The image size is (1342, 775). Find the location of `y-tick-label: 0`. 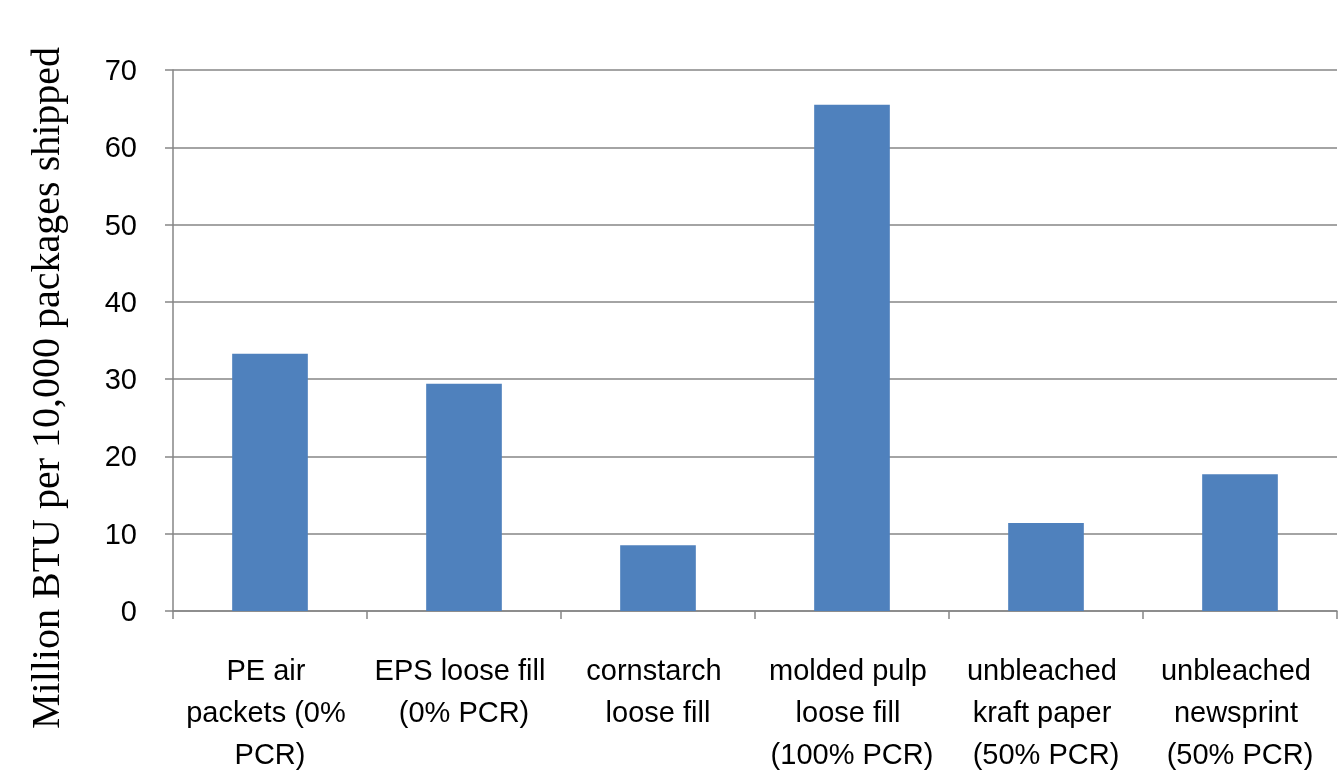

y-tick-label: 0 is located at coordinates (128, 611).